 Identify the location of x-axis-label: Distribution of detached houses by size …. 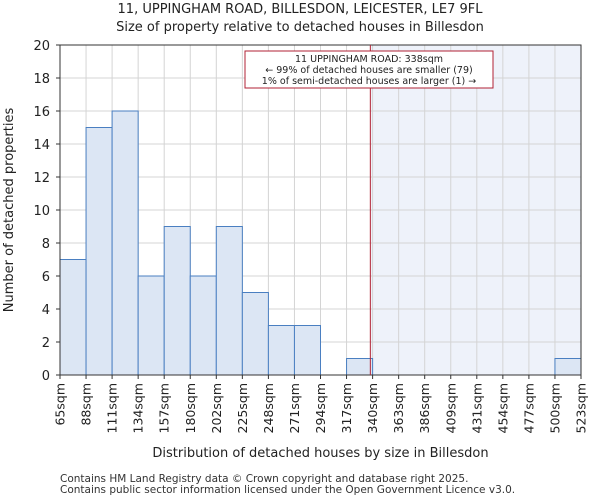
(320, 453).